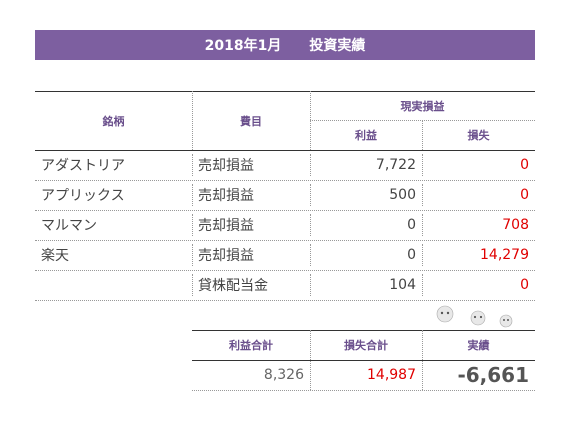 Image resolution: width=565 pixels, height=421 pixels. I want to click on table-cell: 500, so click(402, 195).